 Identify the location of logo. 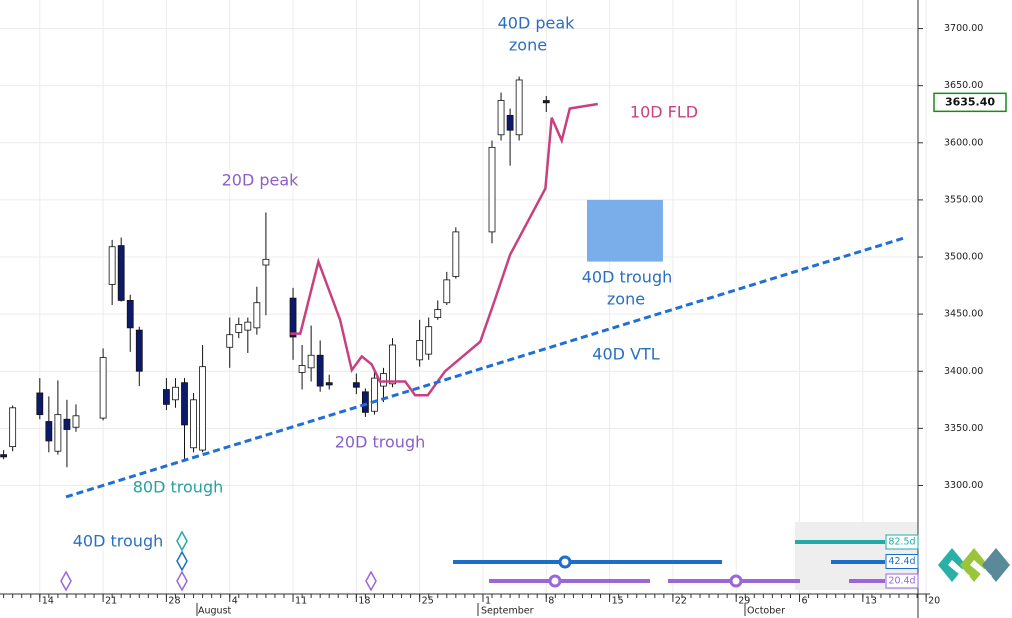
(974, 565).